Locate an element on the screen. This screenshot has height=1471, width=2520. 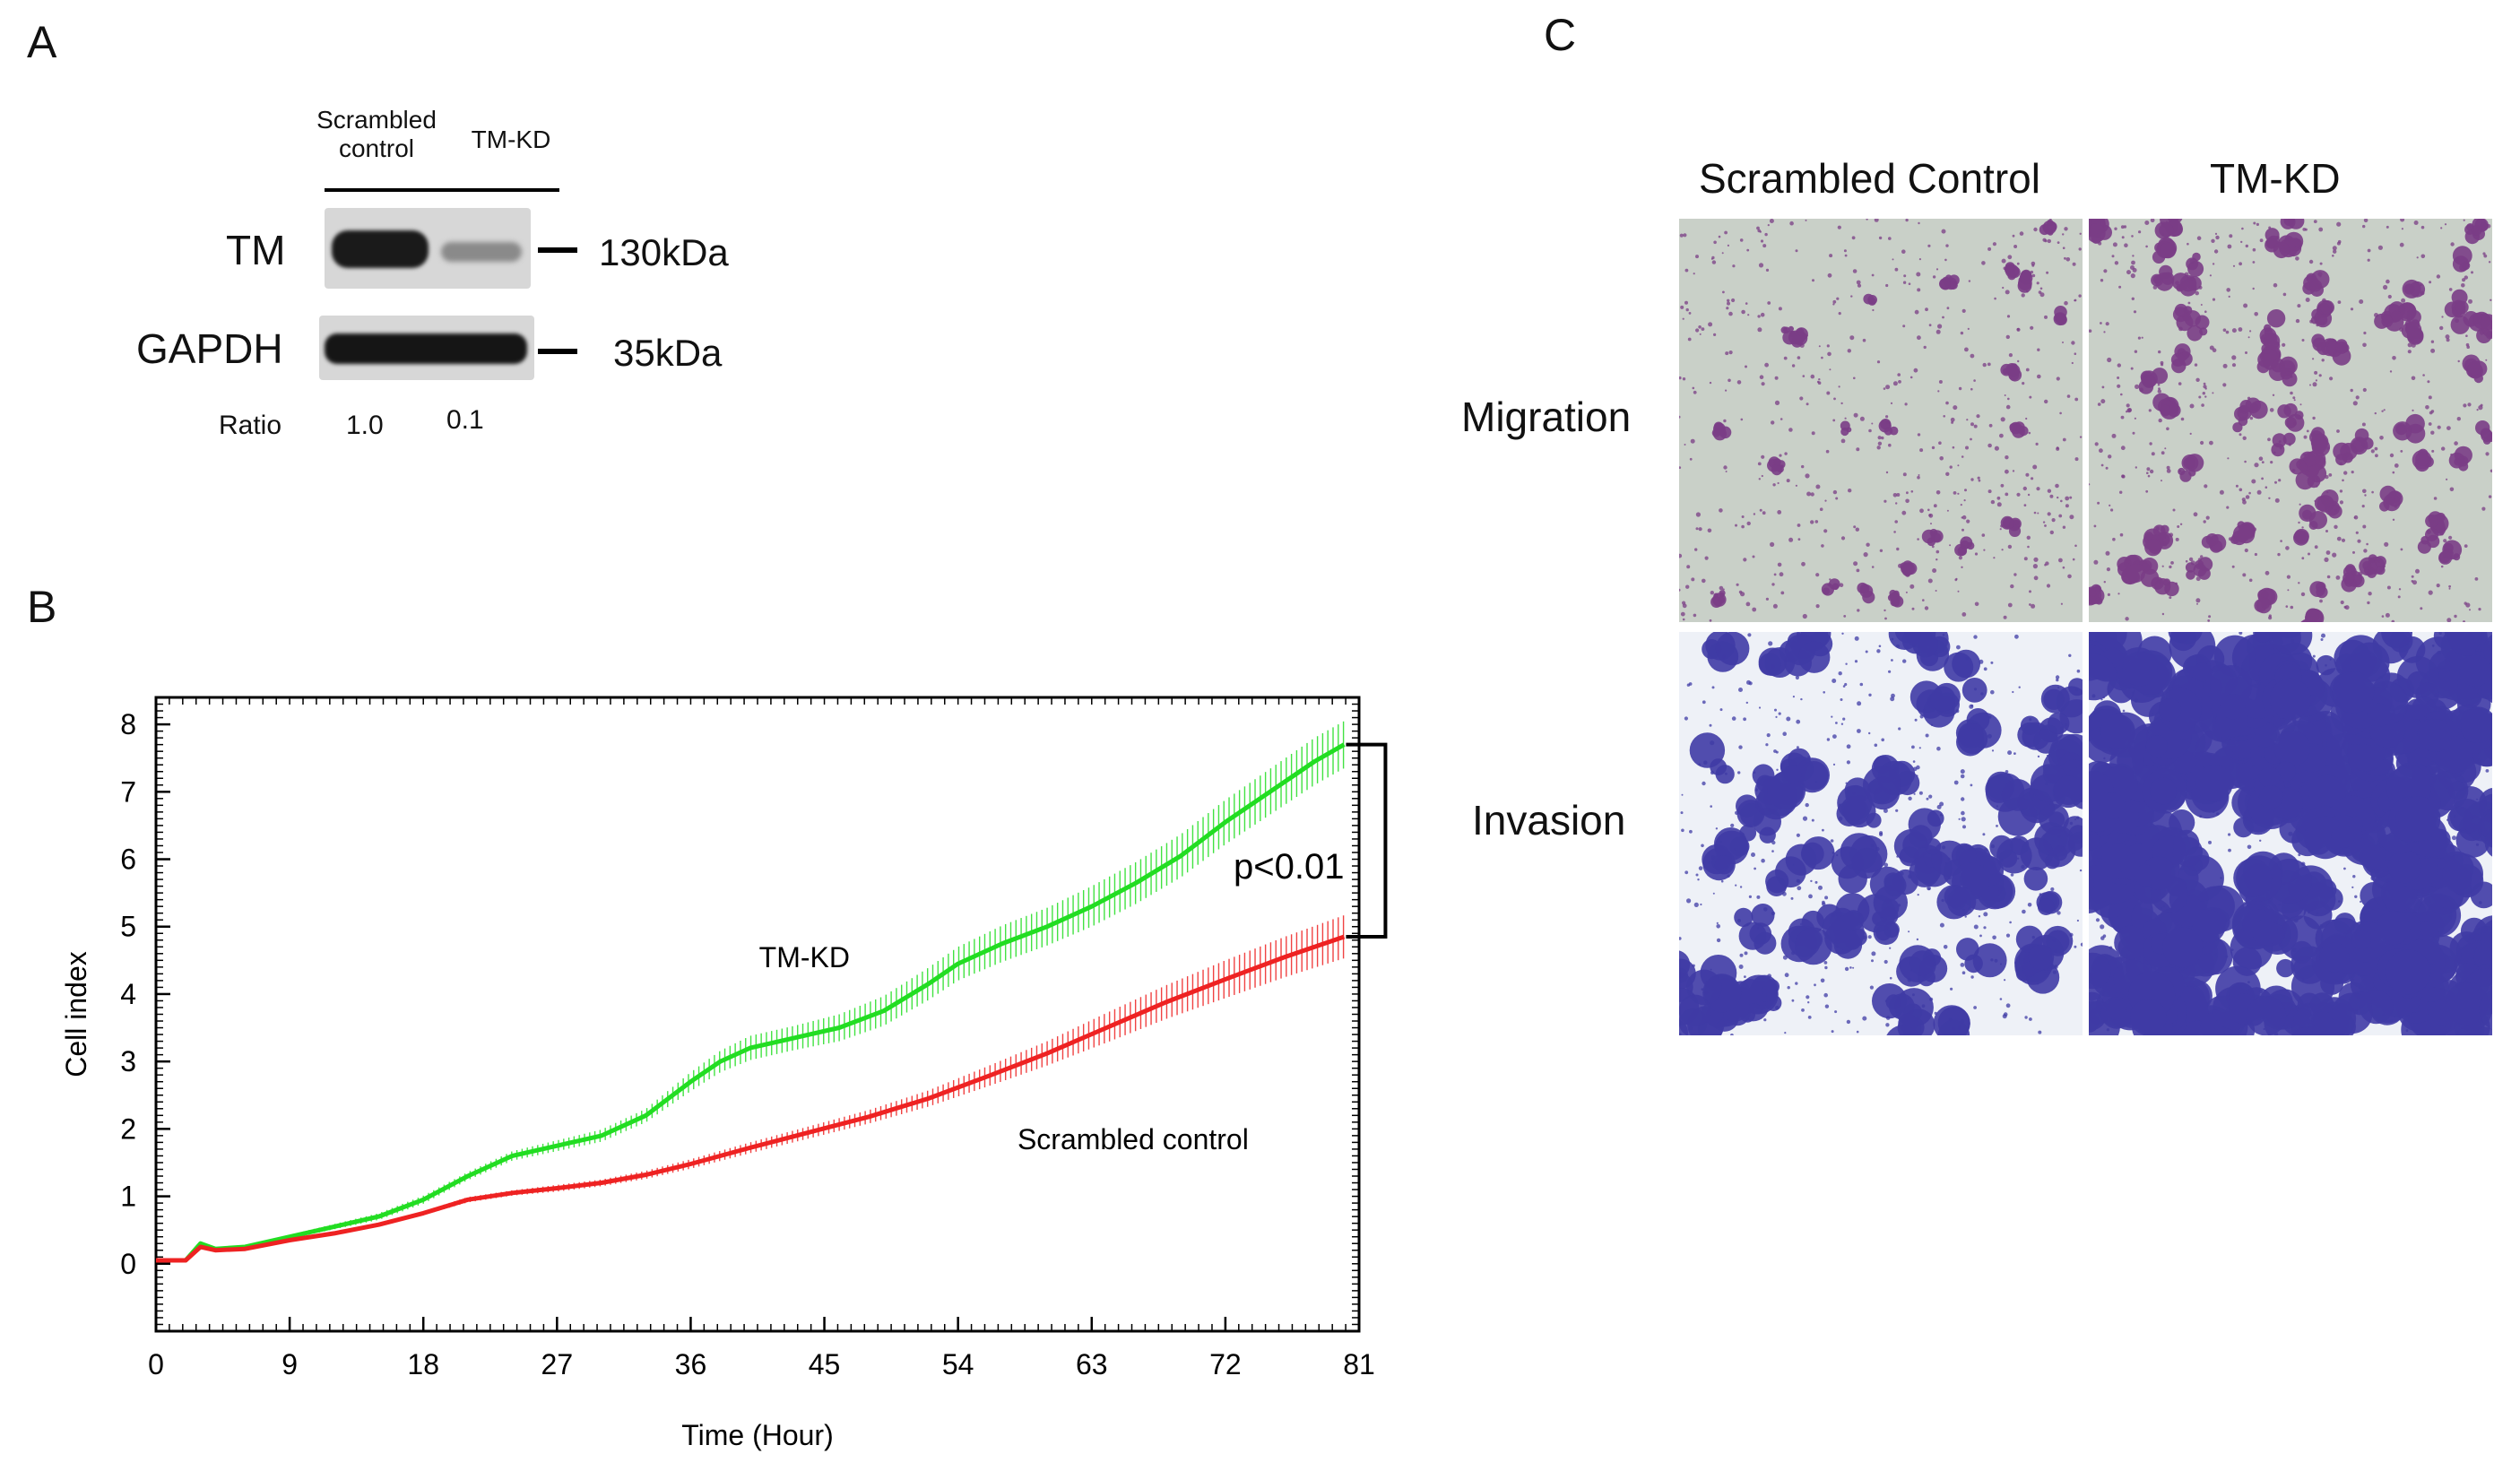
y-axis-label: Cell index is located at coordinates (76, 1014).